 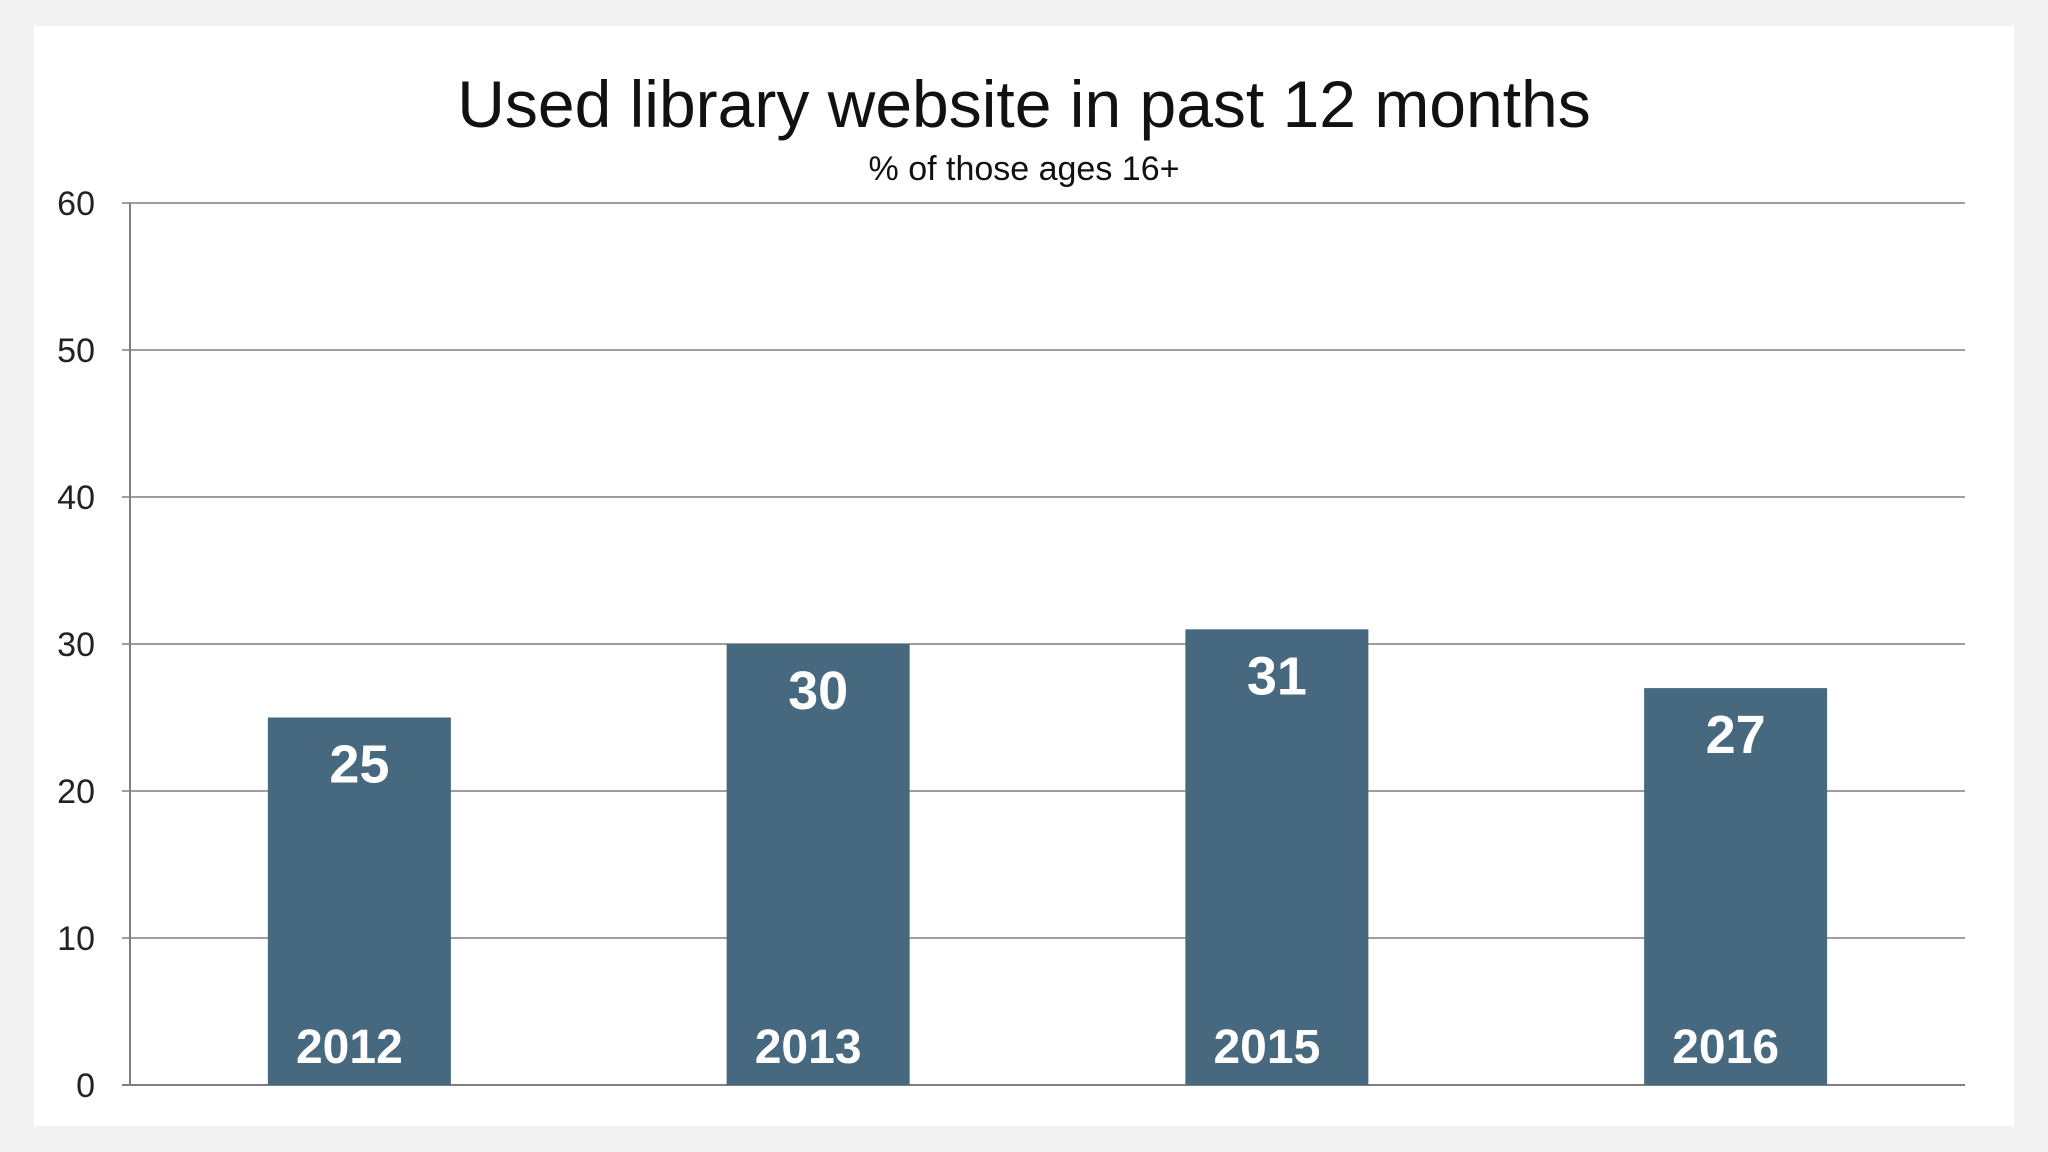 I want to click on y-tick-label-20: 20, so click(x=76, y=792).